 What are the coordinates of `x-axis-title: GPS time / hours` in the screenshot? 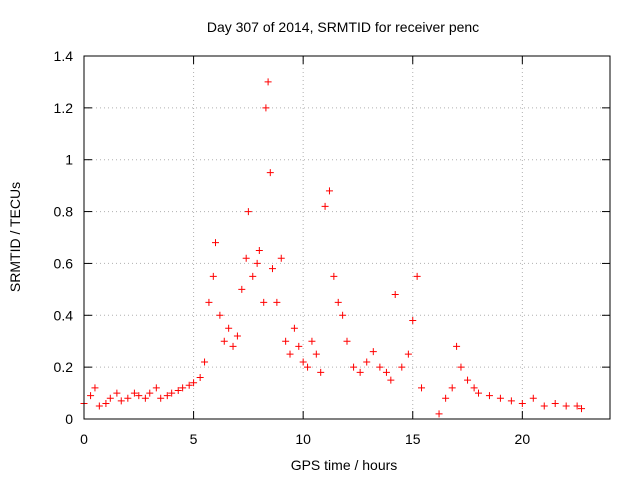 It's located at (344, 465).